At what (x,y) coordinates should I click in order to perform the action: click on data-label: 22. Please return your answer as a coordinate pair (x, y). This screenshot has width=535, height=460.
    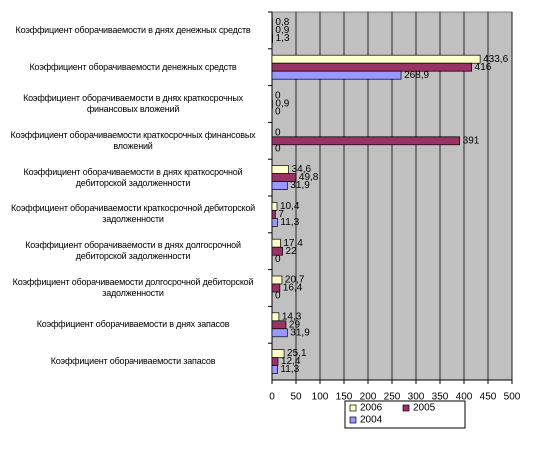
    Looking at the image, I should click on (292, 251).